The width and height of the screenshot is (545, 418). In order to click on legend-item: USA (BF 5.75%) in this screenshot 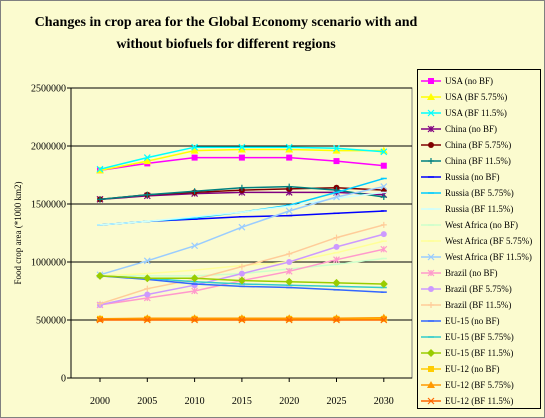, I will do `click(480, 97)`.